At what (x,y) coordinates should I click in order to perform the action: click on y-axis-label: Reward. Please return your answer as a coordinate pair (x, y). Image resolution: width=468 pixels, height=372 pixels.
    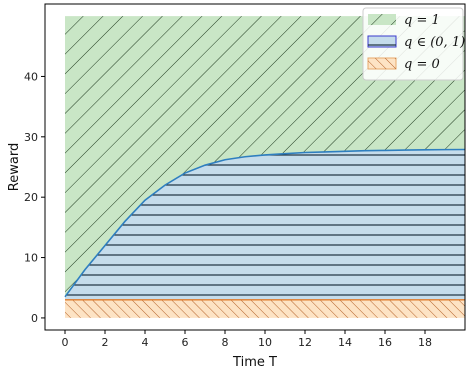
    Looking at the image, I should click on (14, 167).